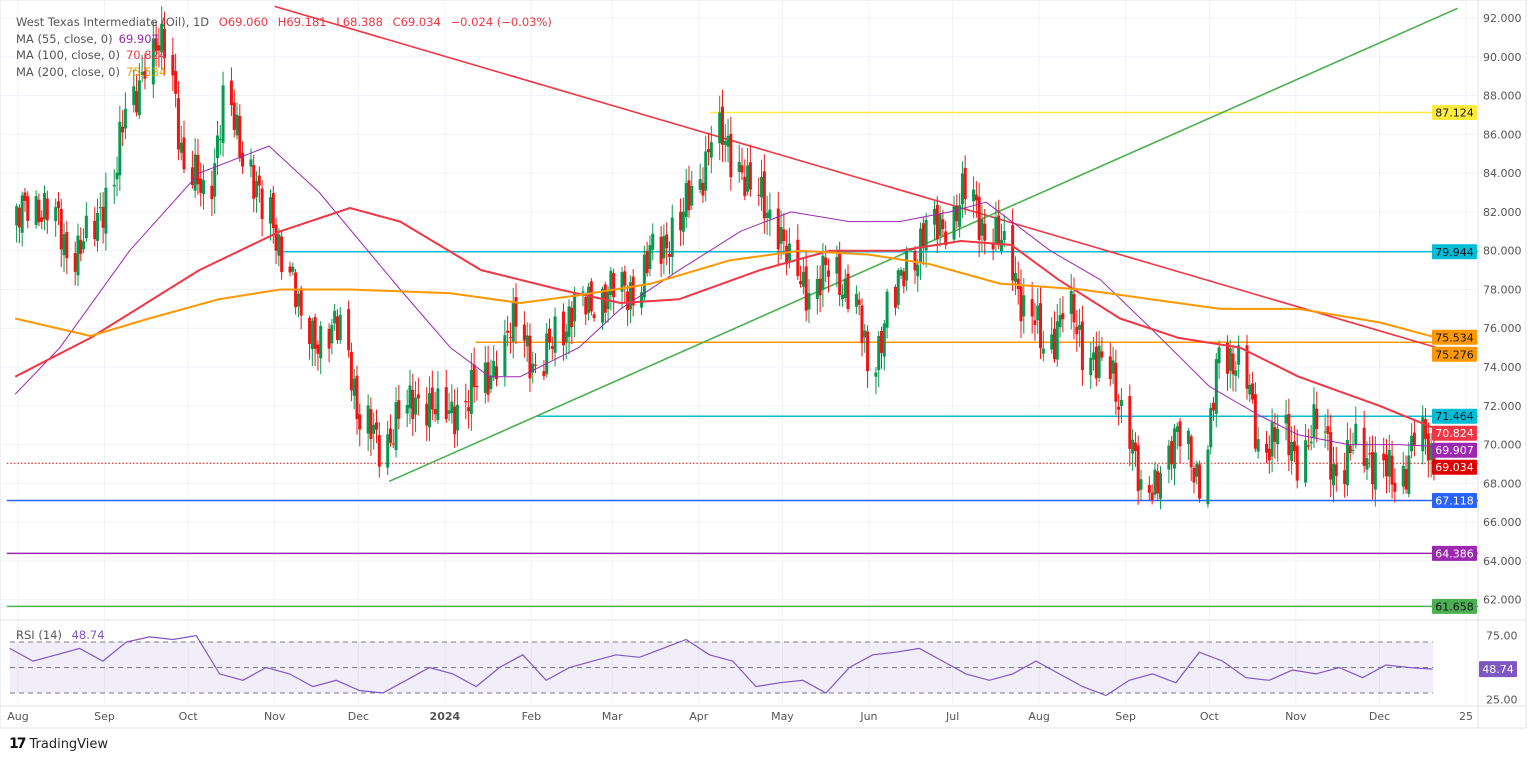 This screenshot has width=1536, height=759. Describe the element at coordinates (284, 72) in the screenshot. I see `ma200-legend: MA (200, close, 0) 75.534` at that location.